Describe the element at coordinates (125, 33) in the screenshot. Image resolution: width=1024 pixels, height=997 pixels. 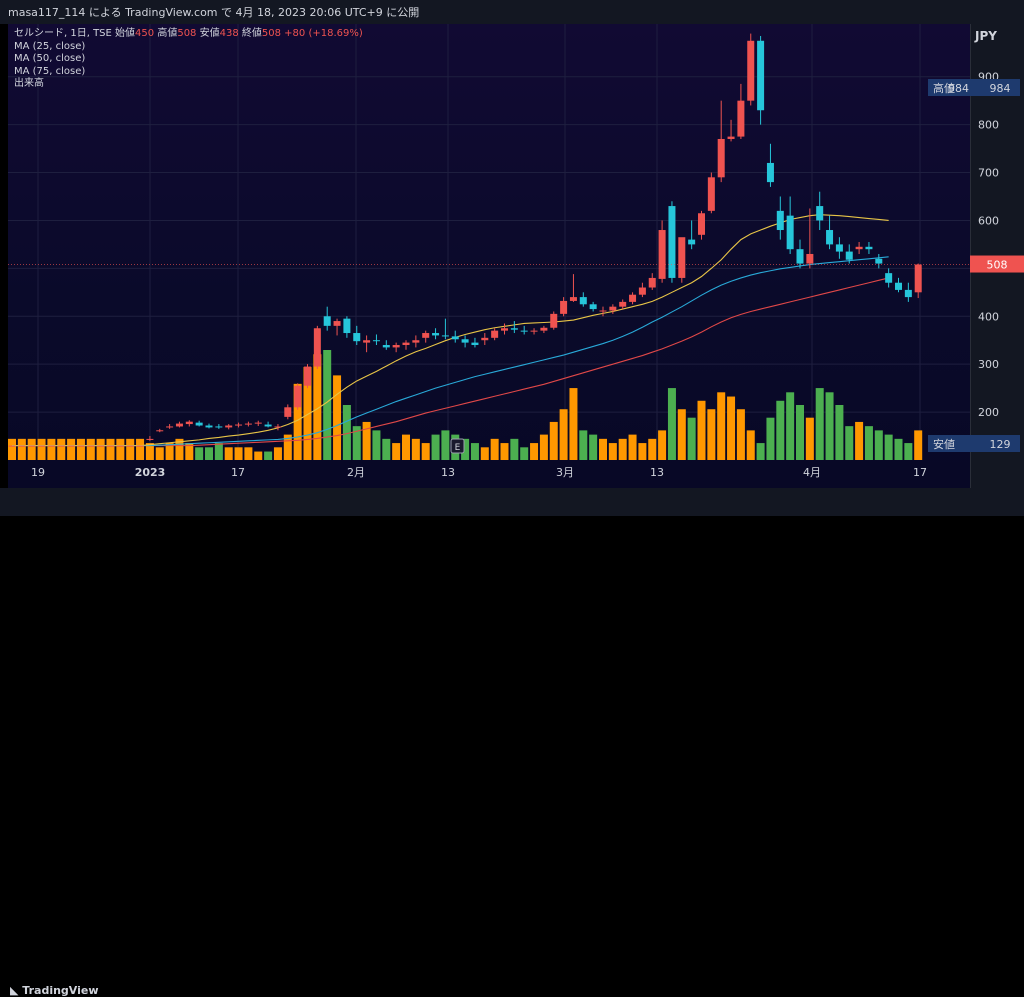
I see `legend-open-label: 始値` at that location.